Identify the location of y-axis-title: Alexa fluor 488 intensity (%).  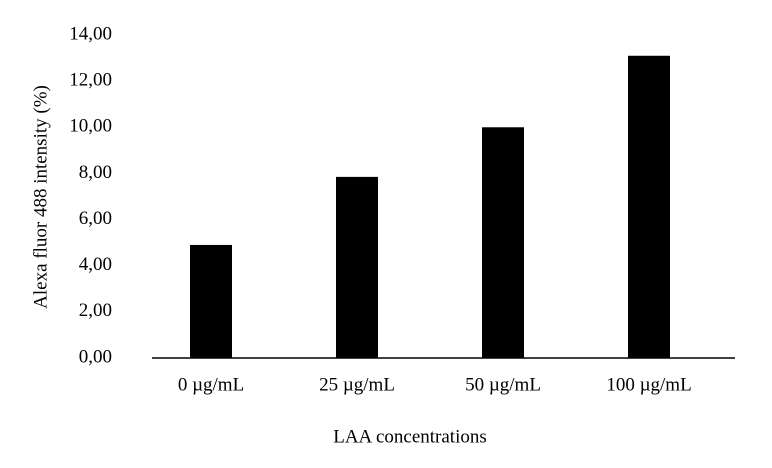
(40, 197).